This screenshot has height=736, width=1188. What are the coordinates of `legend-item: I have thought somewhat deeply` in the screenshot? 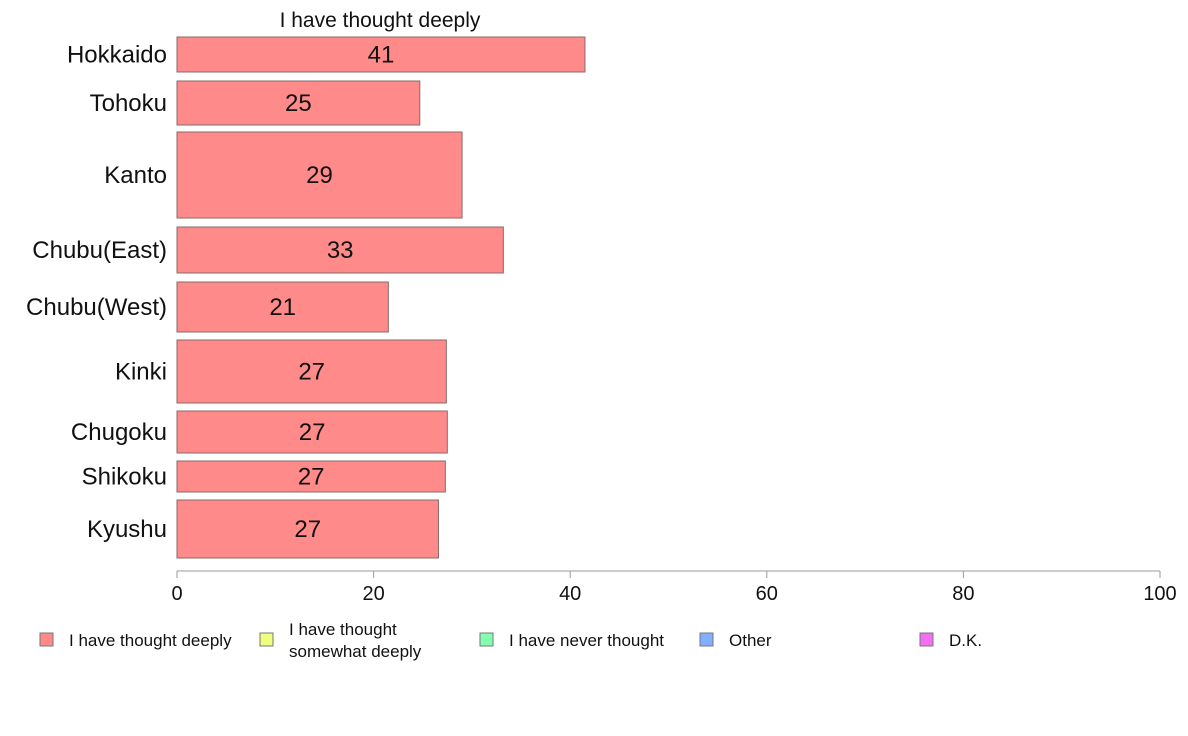 It's located at (340, 640).